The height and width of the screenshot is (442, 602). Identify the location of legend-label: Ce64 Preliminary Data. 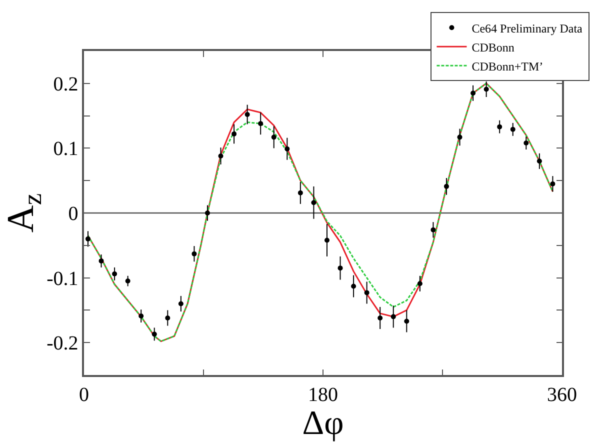
(528, 28).